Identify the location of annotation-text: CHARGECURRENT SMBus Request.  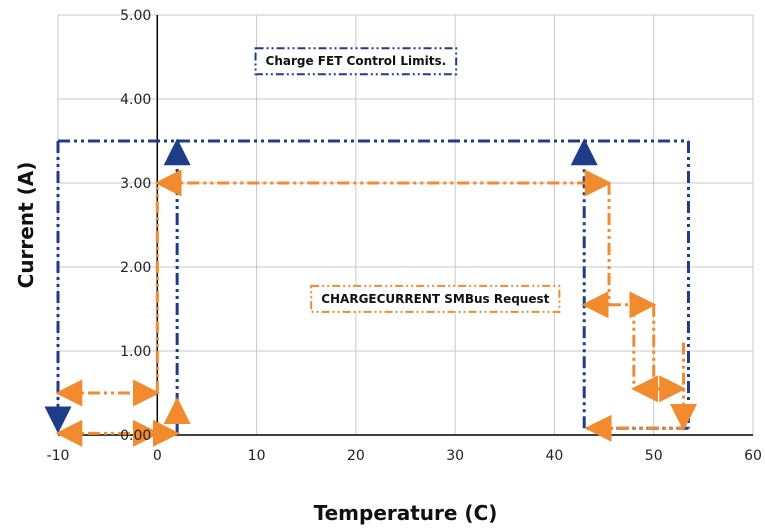
(435, 299).